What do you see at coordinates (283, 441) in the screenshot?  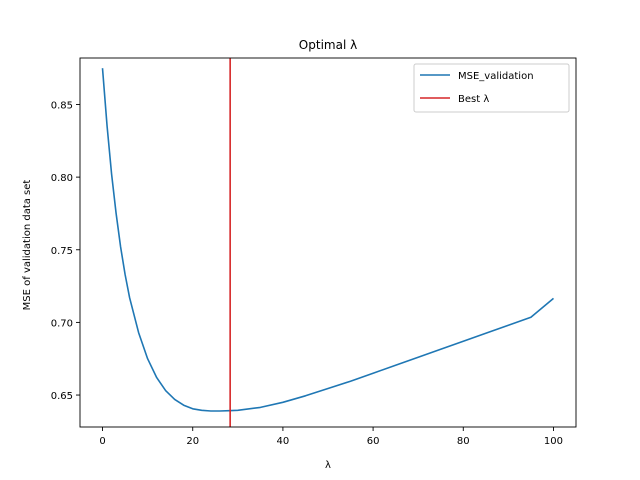 I see `x-tick-label: 40` at bounding box center [283, 441].